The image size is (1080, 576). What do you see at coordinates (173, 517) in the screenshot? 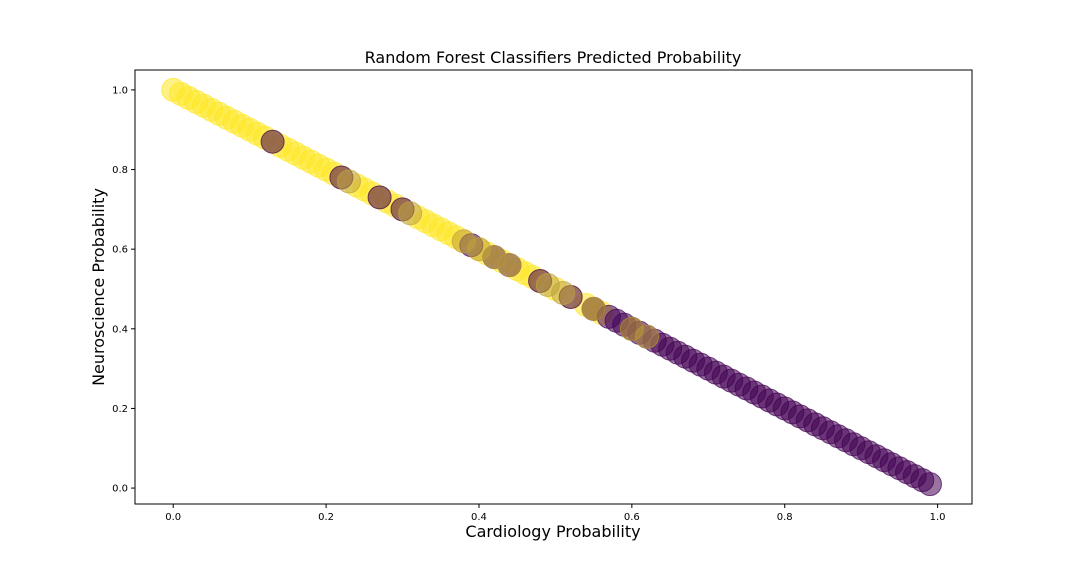
I see `x-tick-label: 0.0` at bounding box center [173, 517].